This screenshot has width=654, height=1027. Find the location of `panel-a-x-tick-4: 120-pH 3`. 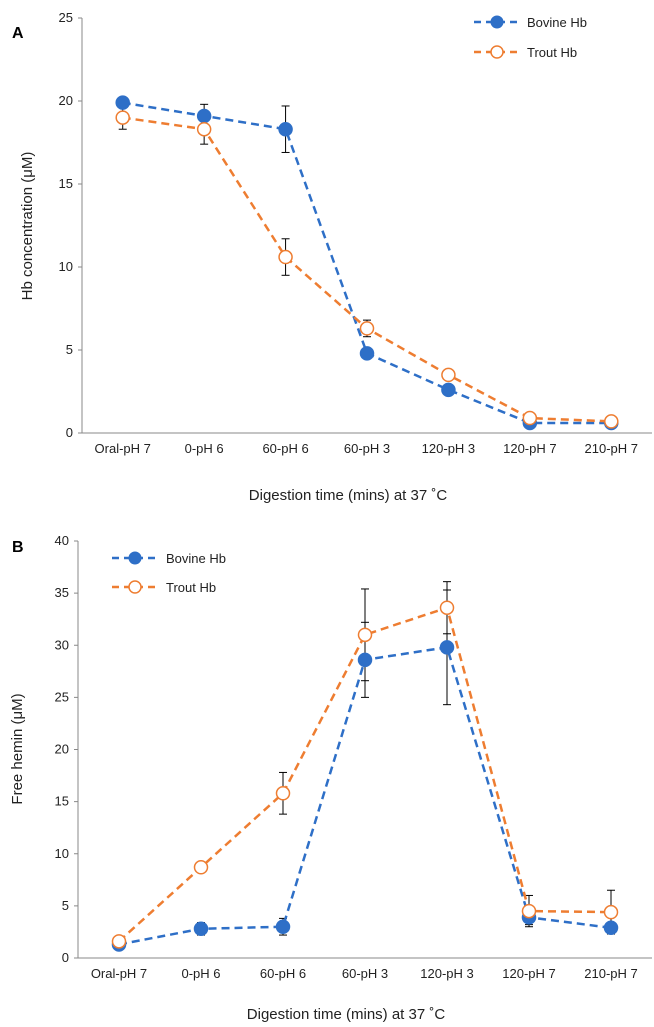

panel-a-x-tick-4: 120-pH 3 is located at coordinates (448, 448).